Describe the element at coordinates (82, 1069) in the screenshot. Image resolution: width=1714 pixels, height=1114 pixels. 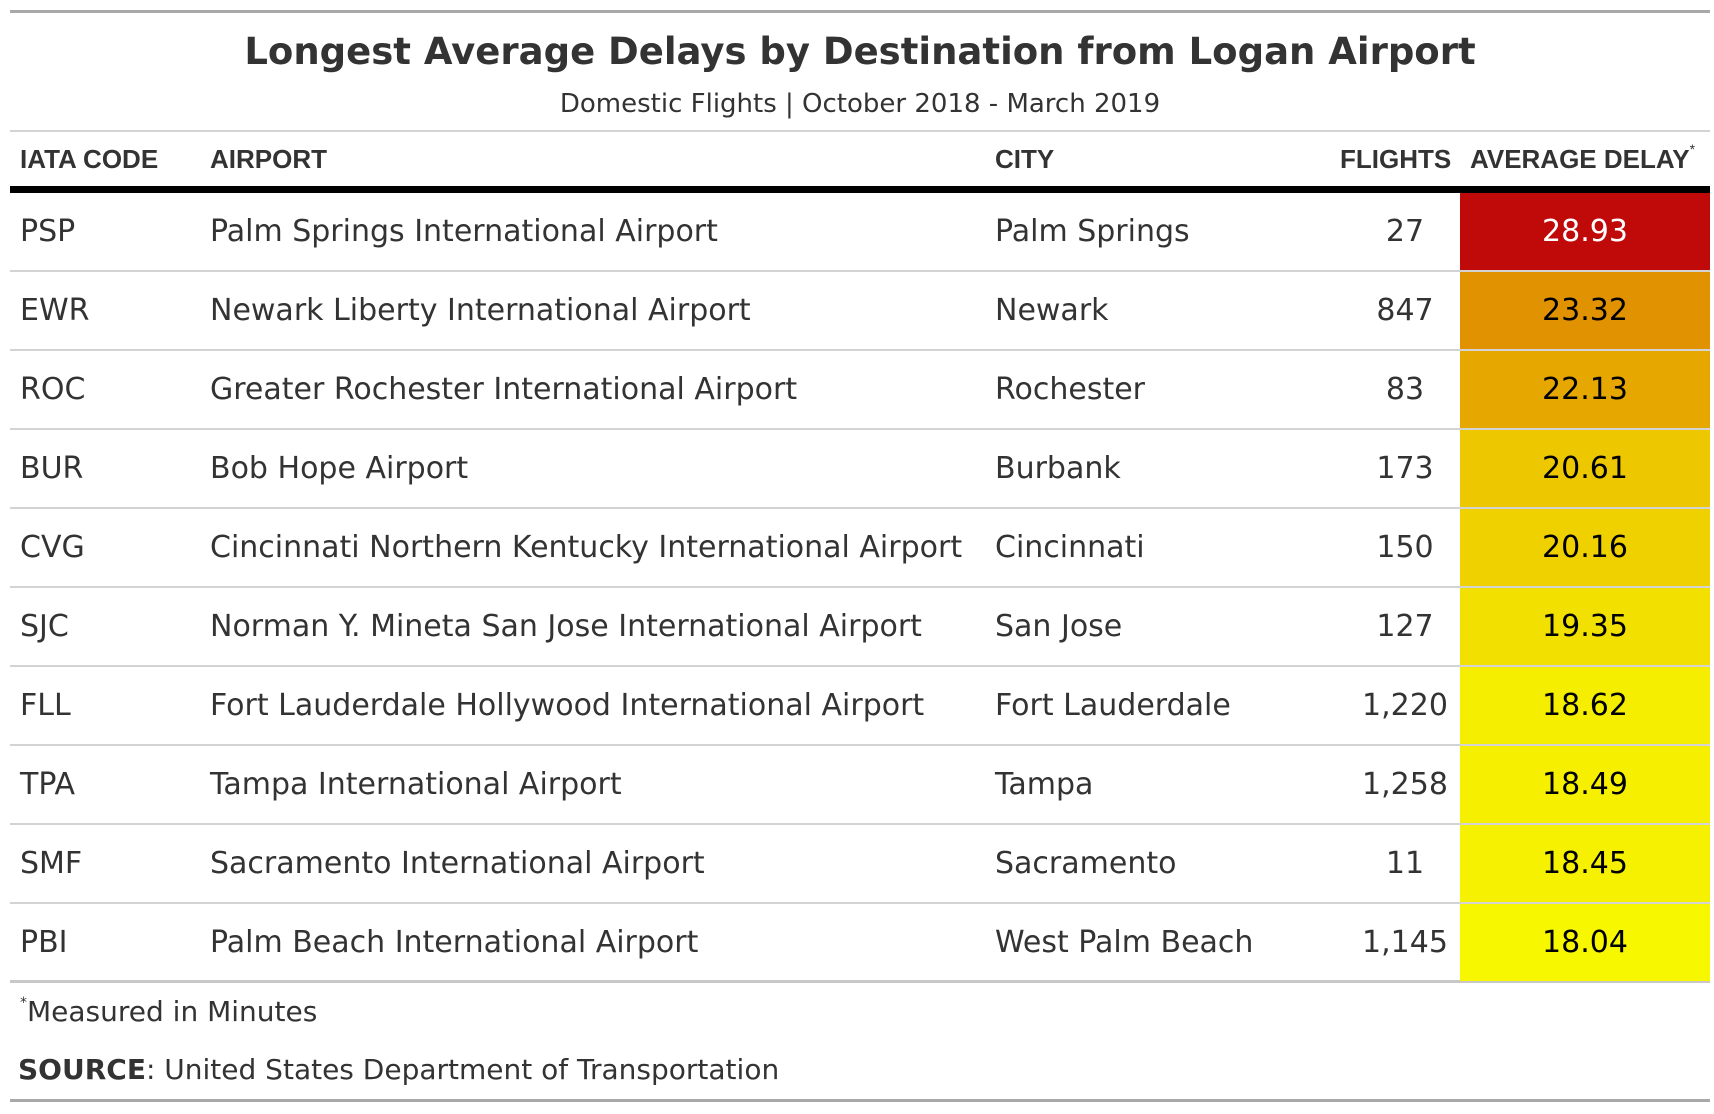
I see `source-label: SOURCE` at that location.